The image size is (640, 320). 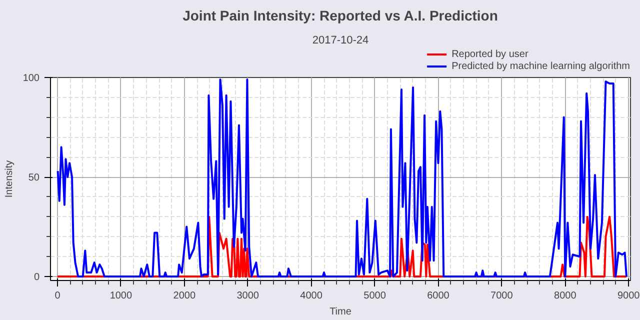 I want to click on legend-label: Predicted by machine learning algorithm, so click(x=541, y=66).